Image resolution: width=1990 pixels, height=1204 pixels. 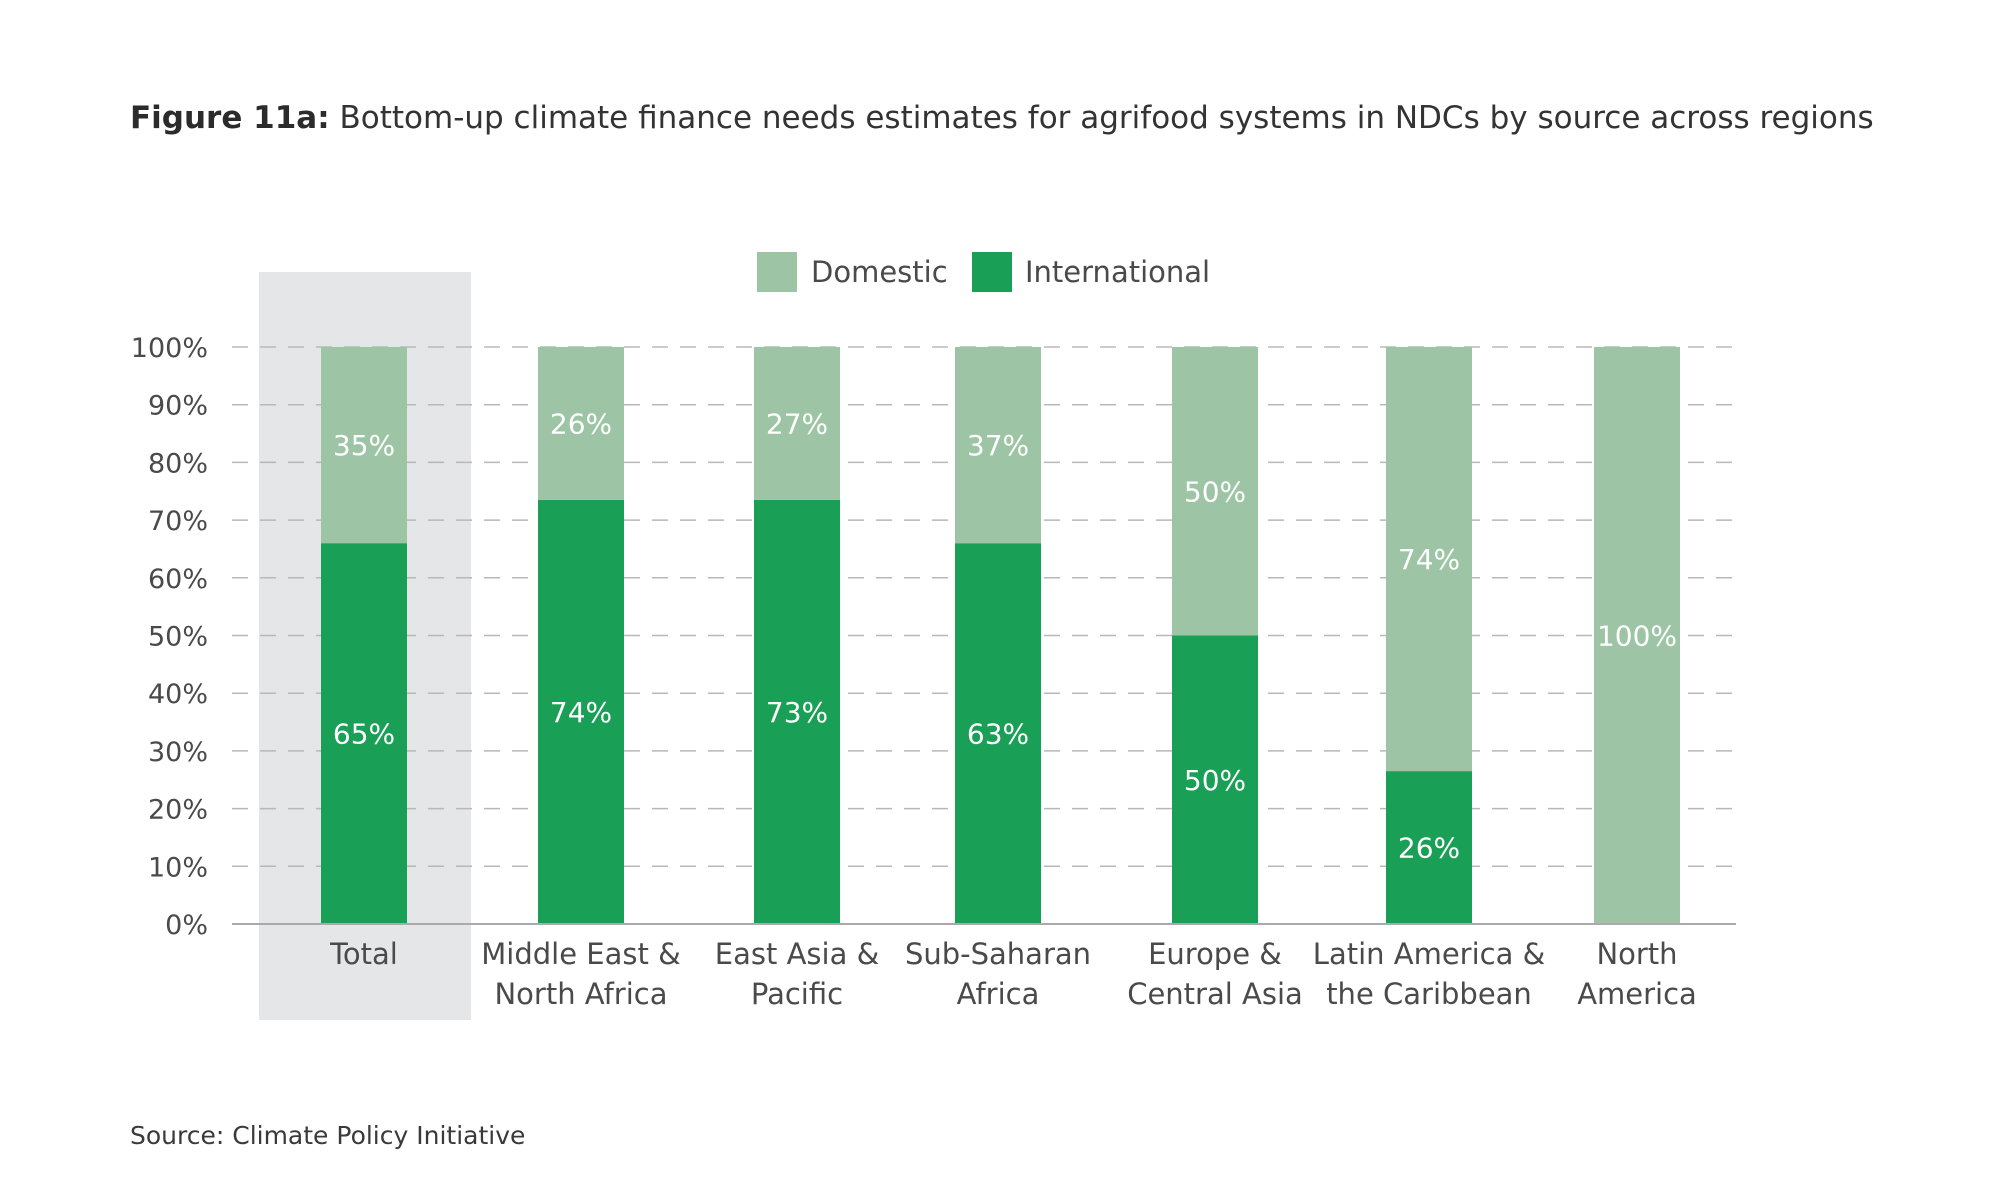 What do you see at coordinates (1636, 954) in the screenshot?
I see `x-category-label: North` at bounding box center [1636, 954].